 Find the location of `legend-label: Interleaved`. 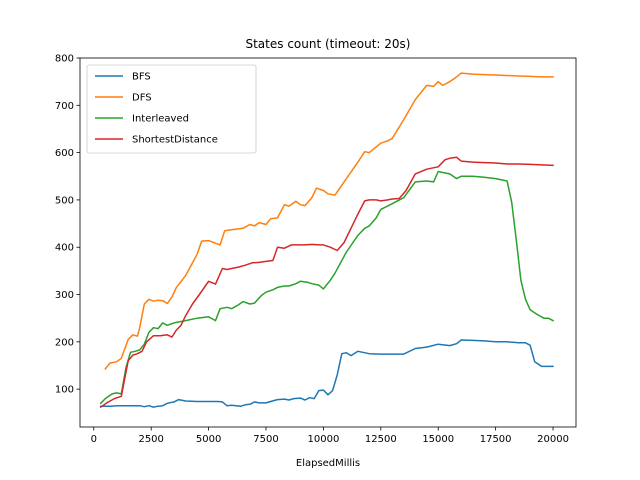

legend-label: Interleaved is located at coordinates (160, 119).